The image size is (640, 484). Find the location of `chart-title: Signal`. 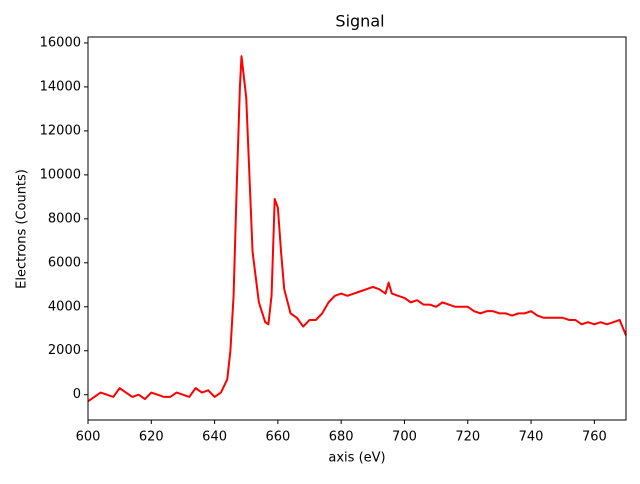

chart-title: Signal is located at coordinates (359, 21).